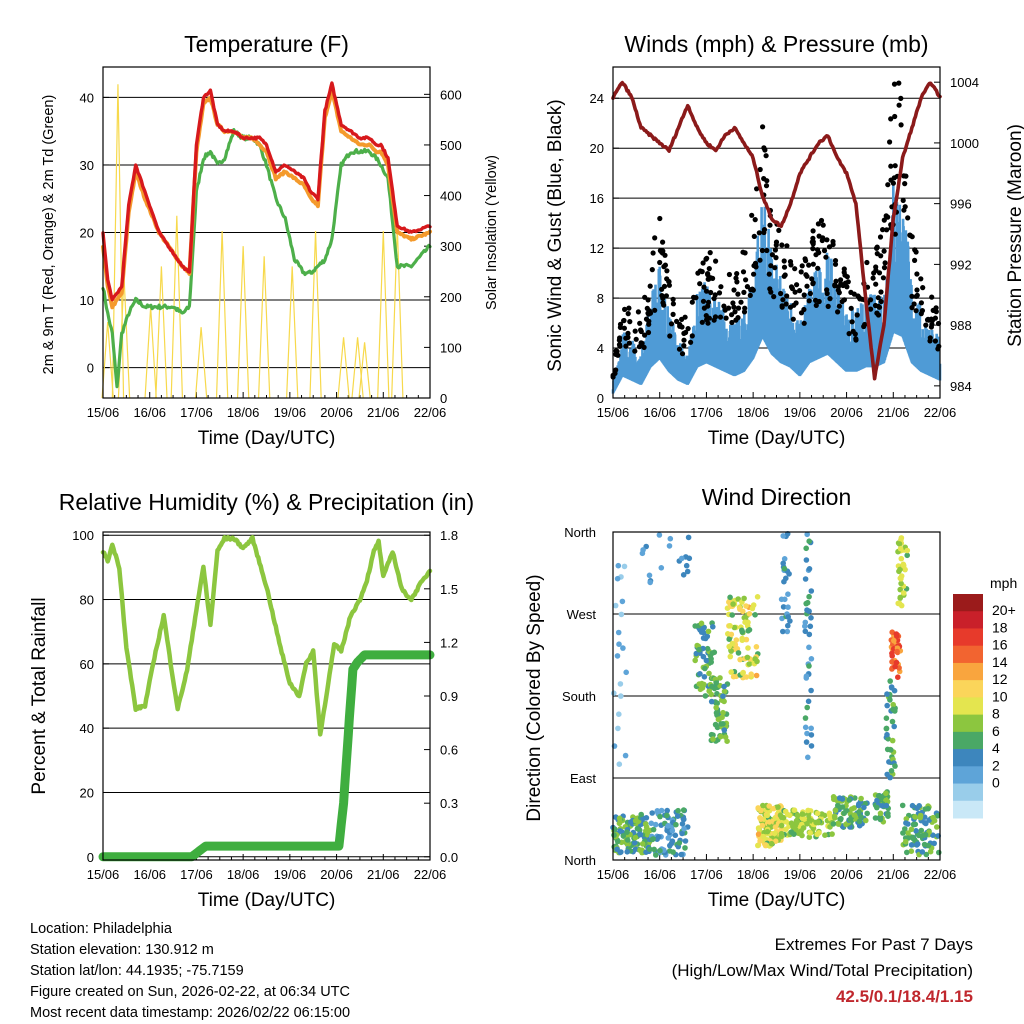 This screenshot has width=1024, height=1024. I want to click on y2-tick-label: 0, so click(443, 398).